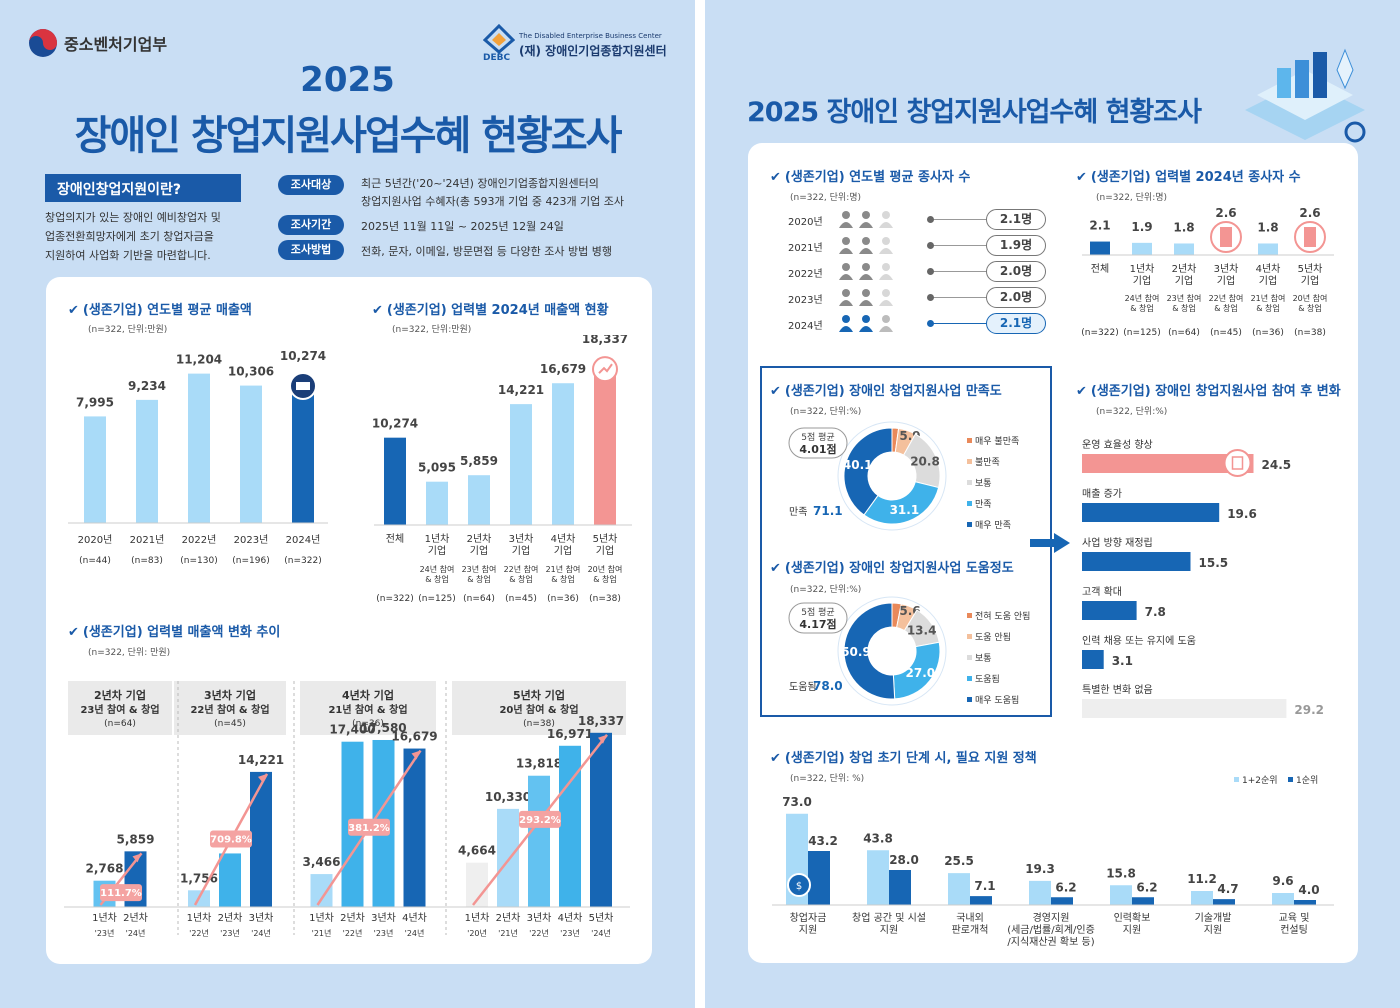  I want to click on x-tick-sub-label: (n=125), so click(1141, 333).